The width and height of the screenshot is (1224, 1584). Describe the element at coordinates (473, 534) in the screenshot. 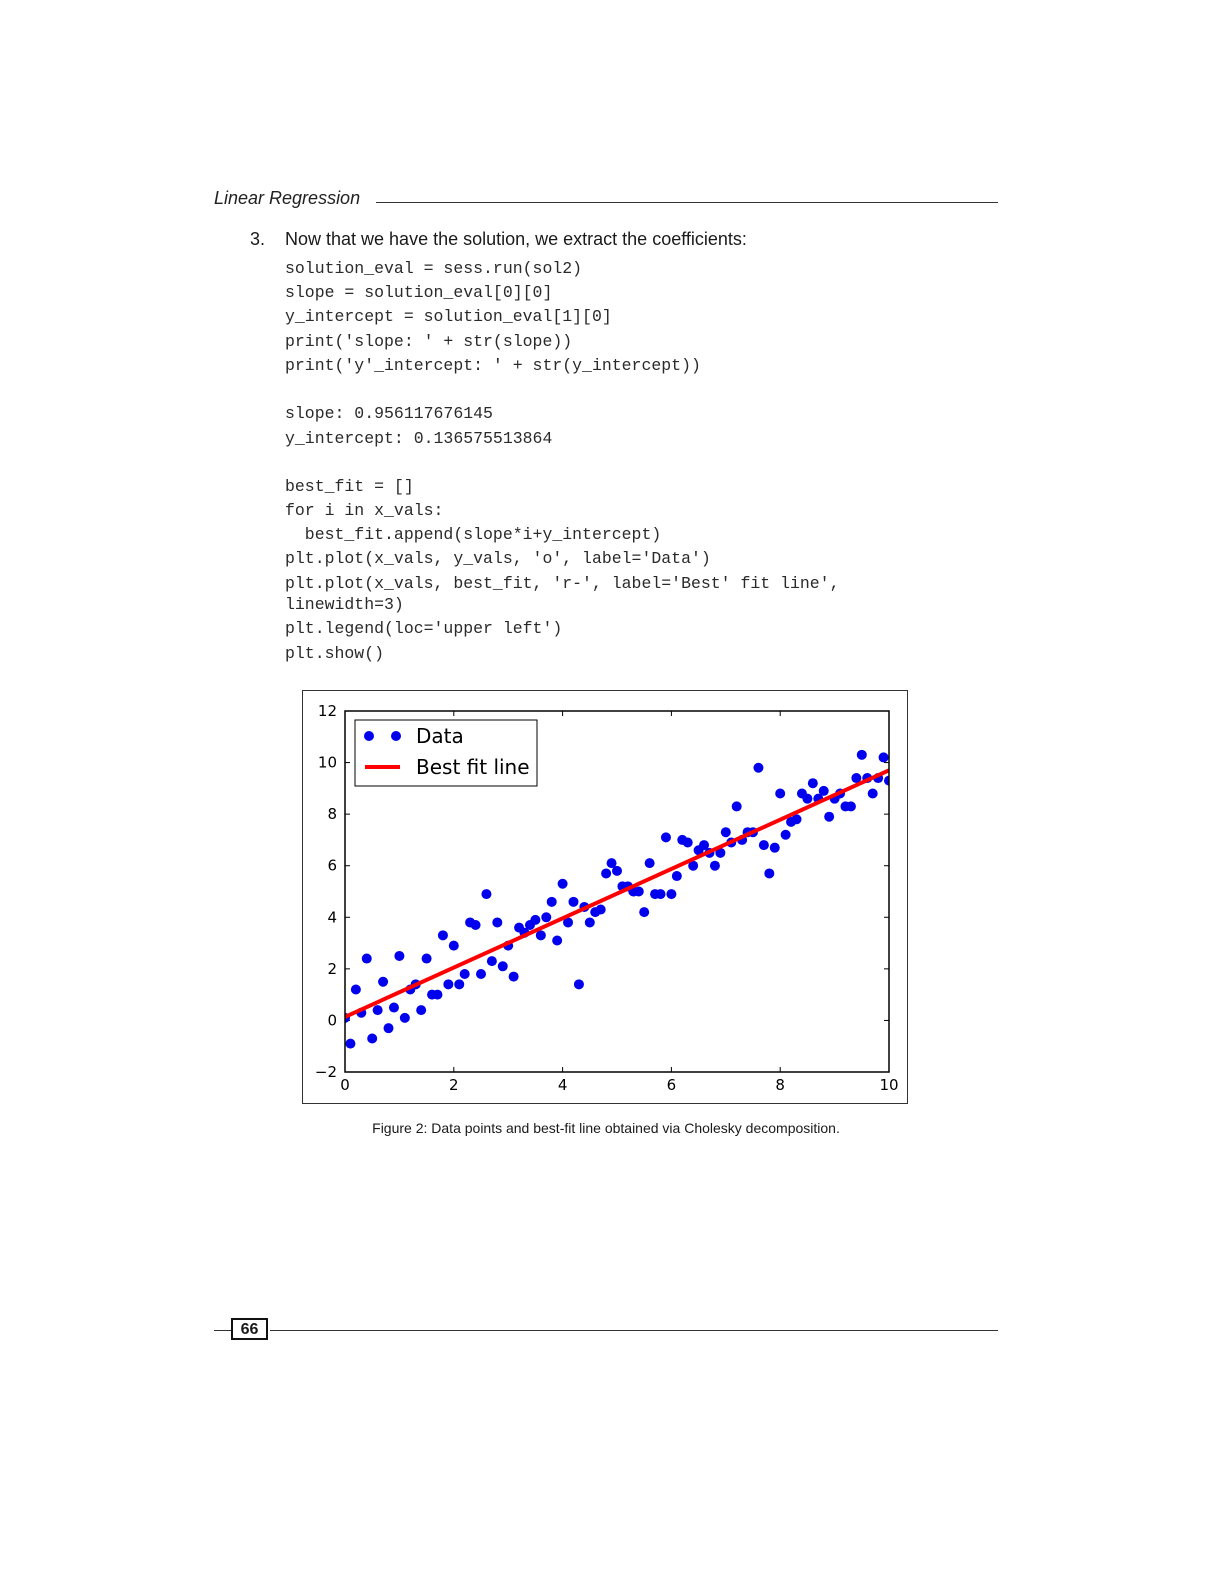

I see `code-line: best_fit.append(slope*i+y_intercept)` at that location.